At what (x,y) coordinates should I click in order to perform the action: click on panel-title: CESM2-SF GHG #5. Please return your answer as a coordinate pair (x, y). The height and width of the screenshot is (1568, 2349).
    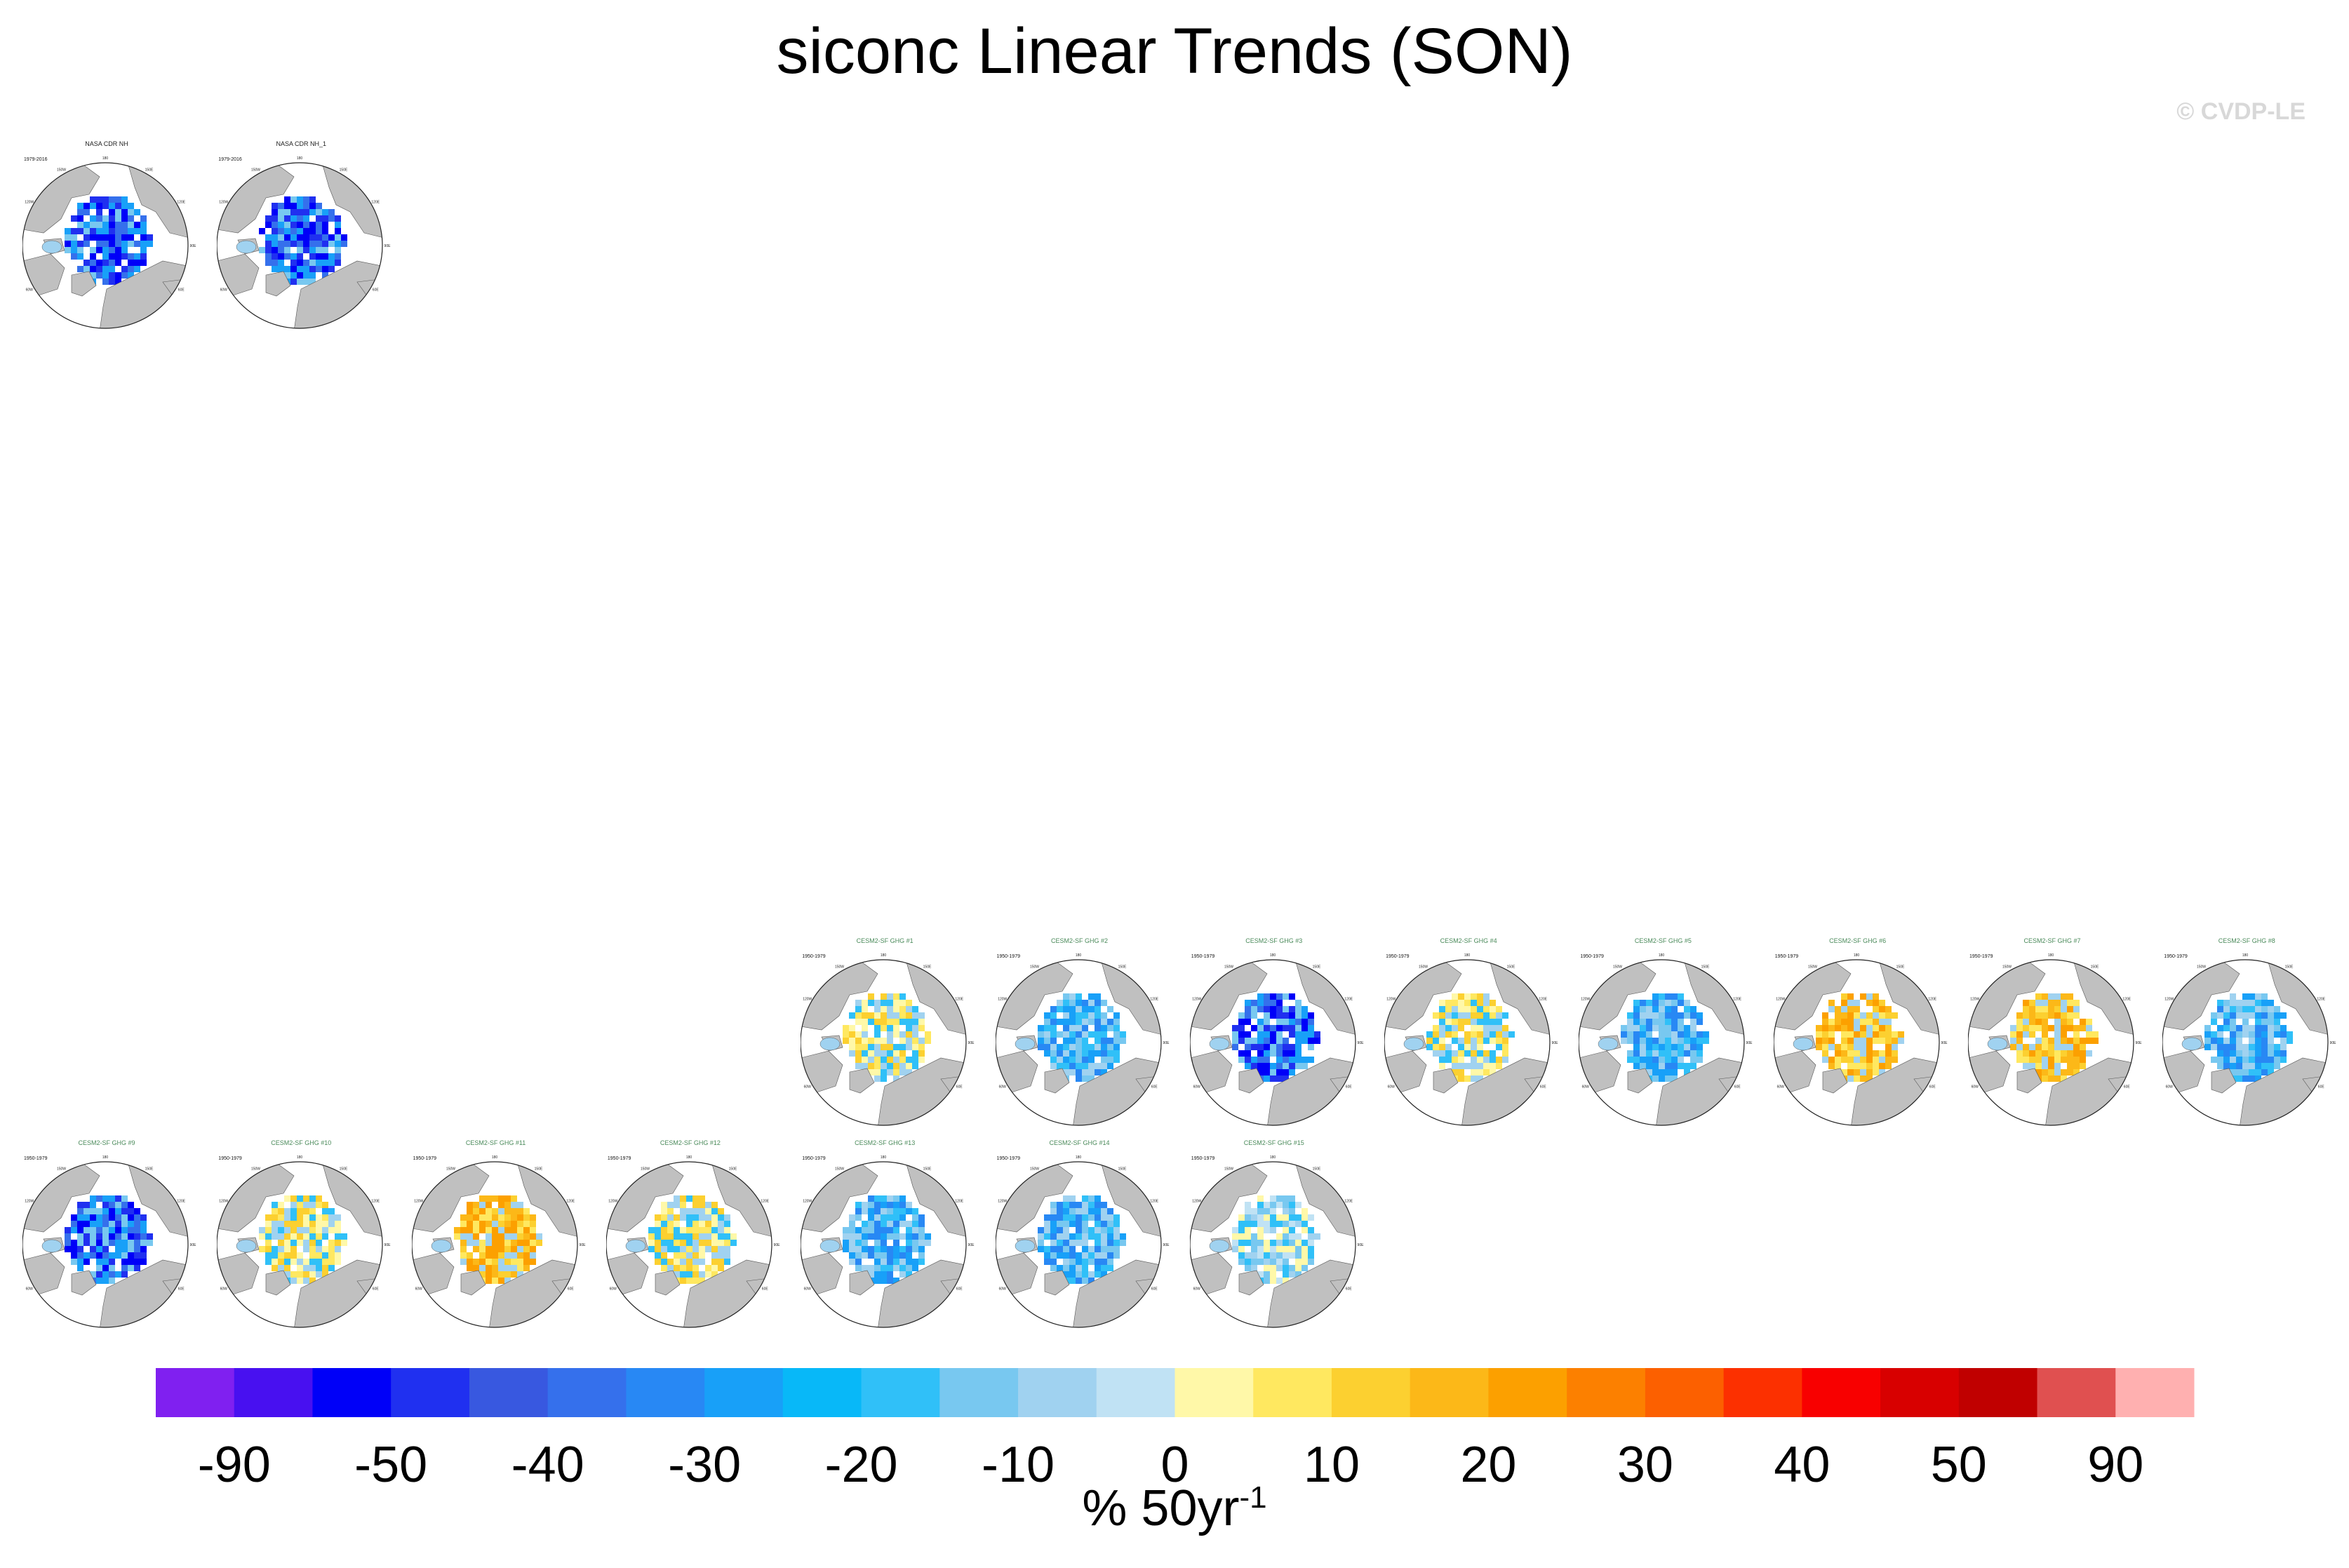
    Looking at the image, I should click on (1663, 940).